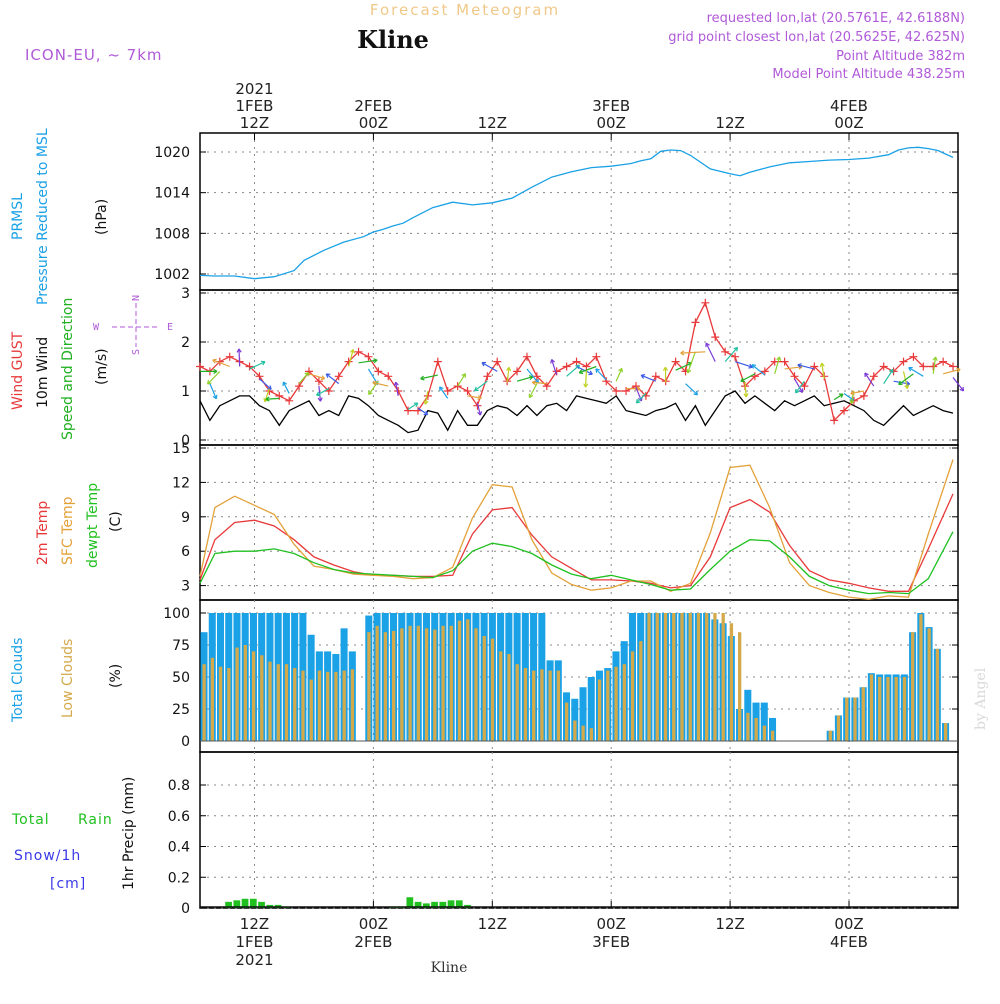 The height and width of the screenshot is (1004, 1000). Describe the element at coordinates (68, 369) in the screenshot. I see `speed-direction-label: Speed and Direction` at that location.